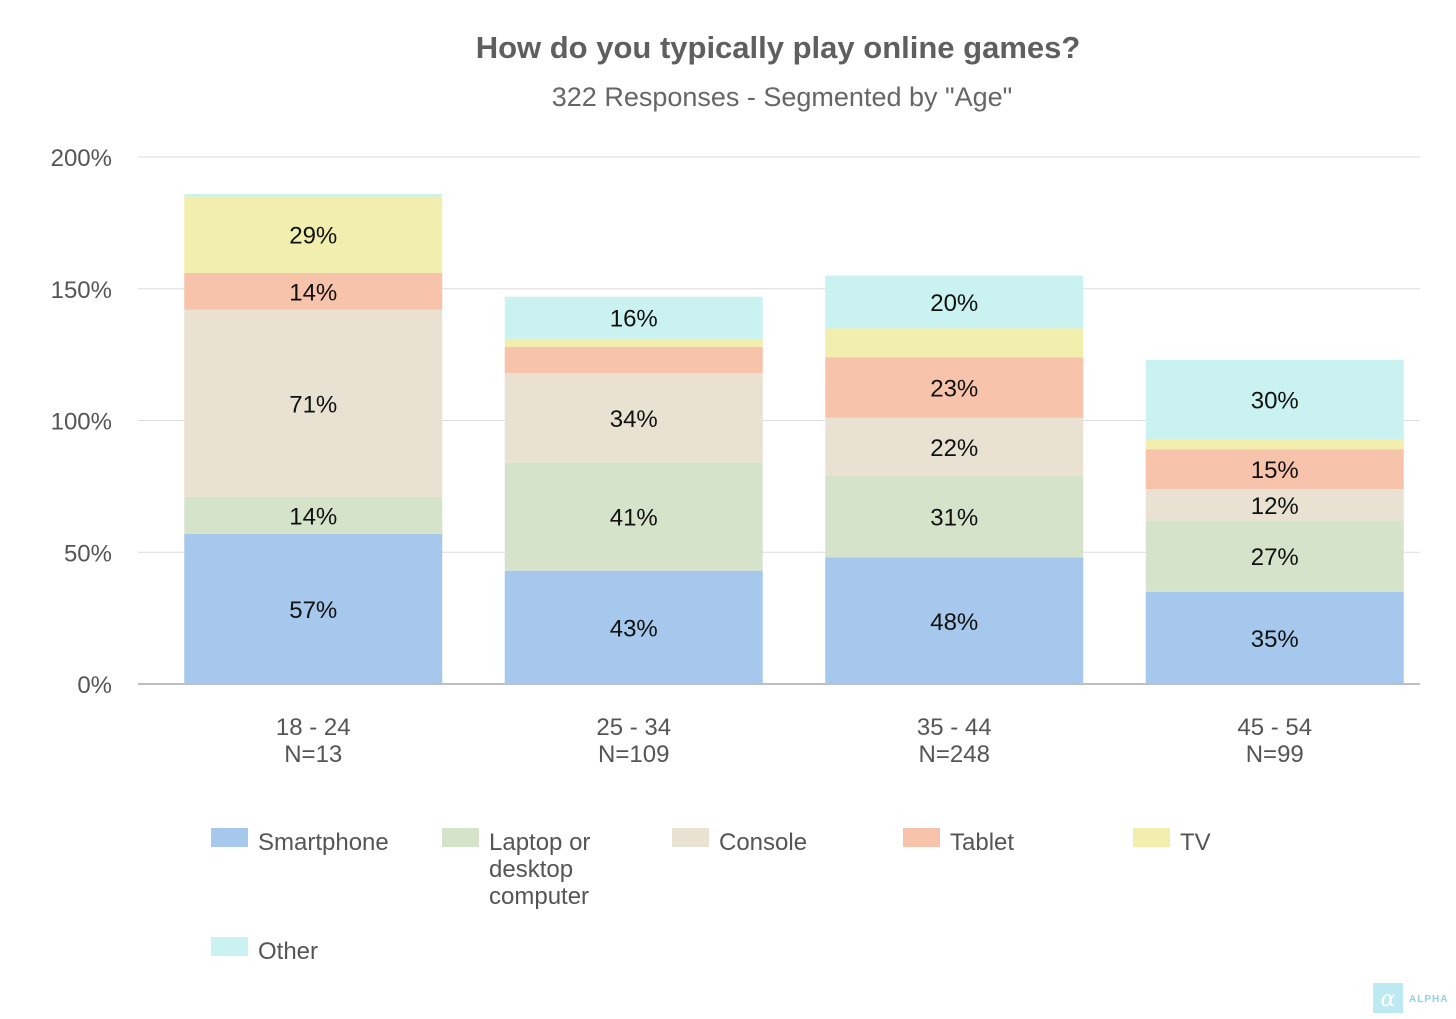  I want to click on data-label: 35%, so click(1275, 639).